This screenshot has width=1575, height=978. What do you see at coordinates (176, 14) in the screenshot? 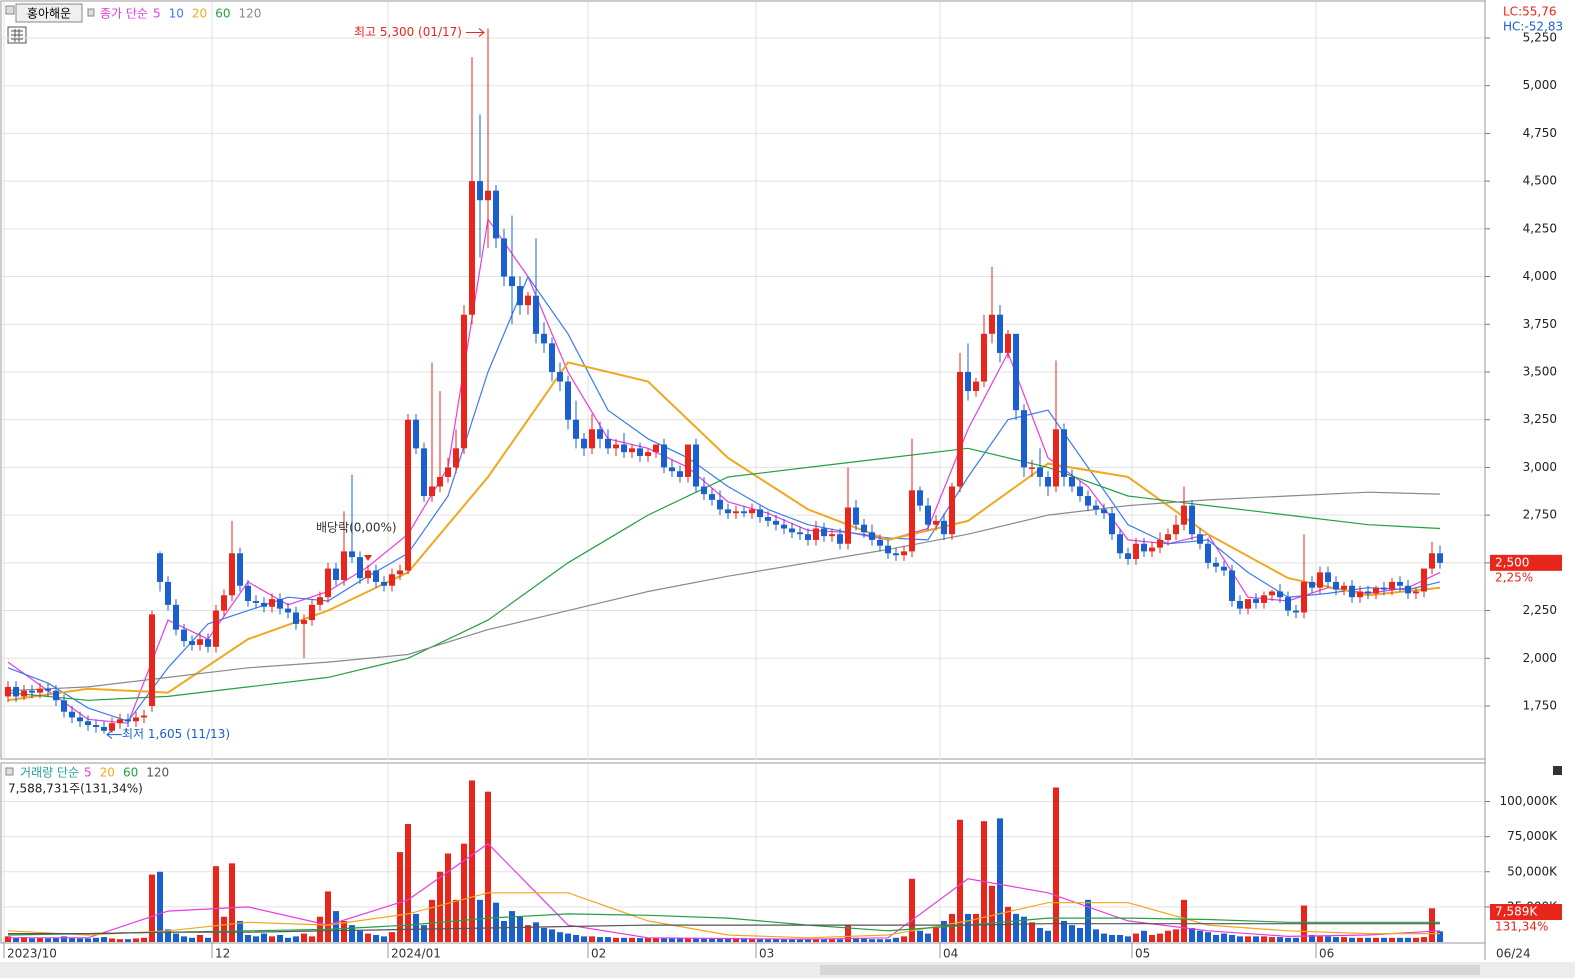
I see `legend-entry: 10` at bounding box center [176, 14].